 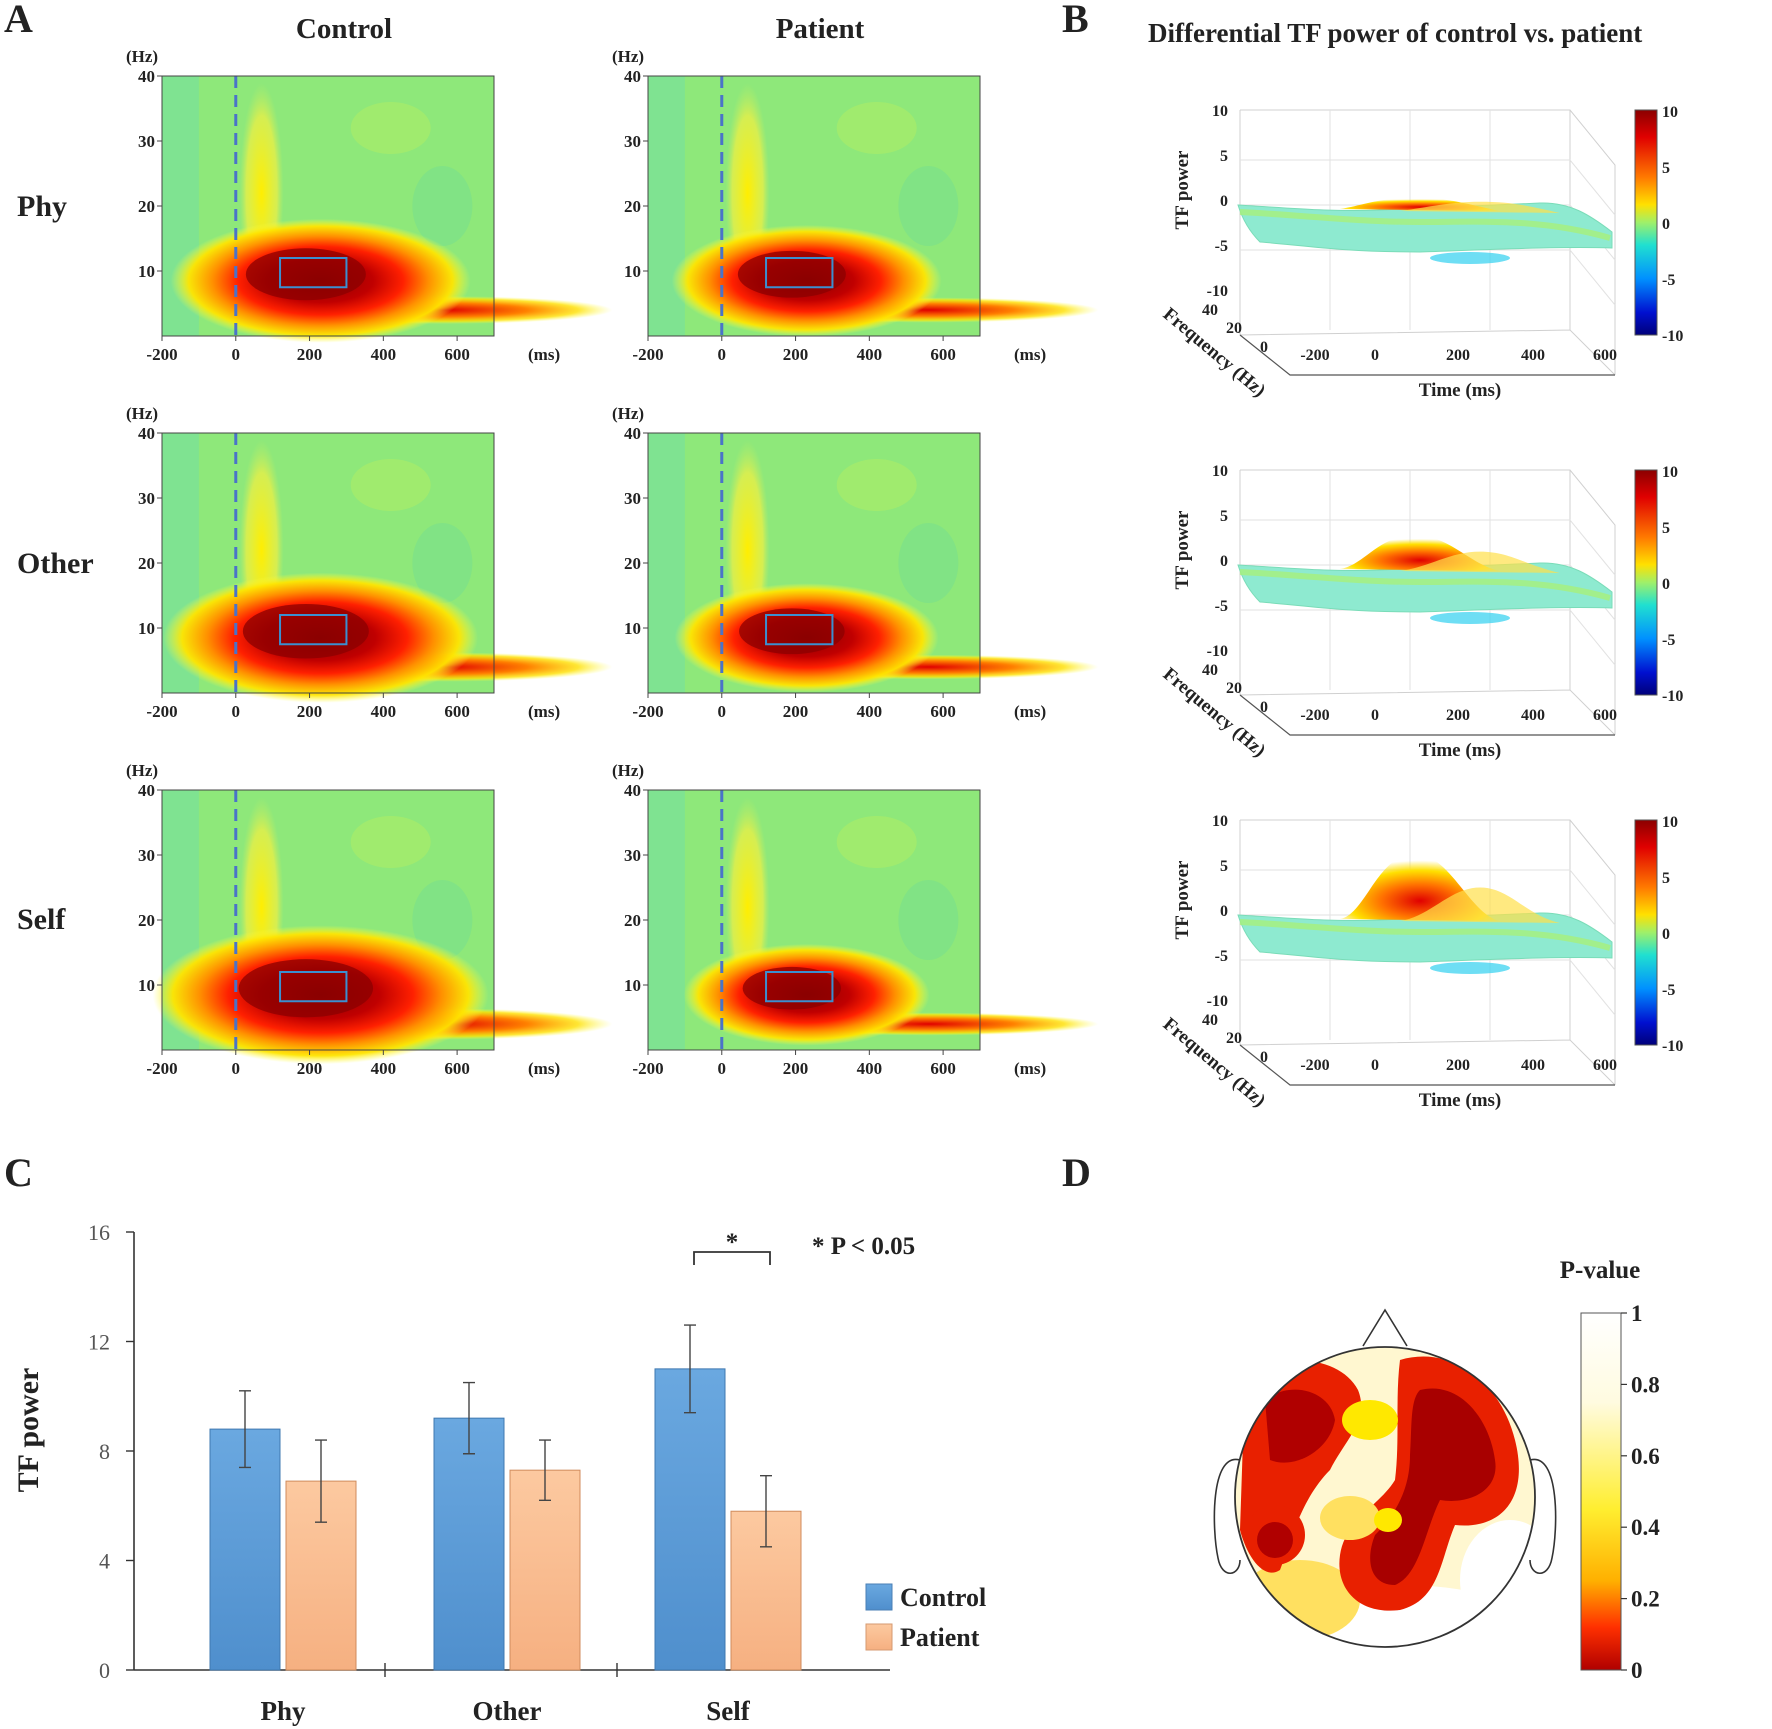 What do you see at coordinates (1427, 602) in the screenshot?
I see `surface-box-back` at bounding box center [1427, 602].